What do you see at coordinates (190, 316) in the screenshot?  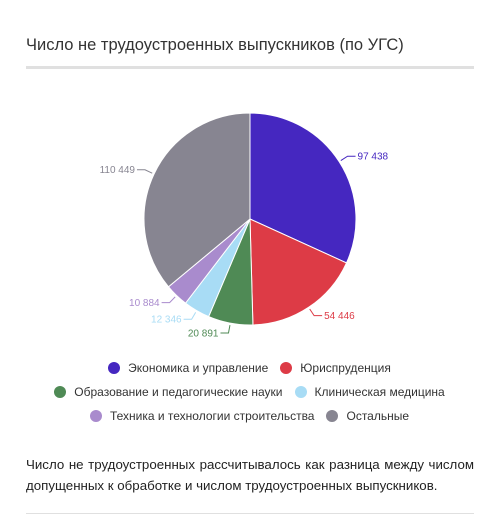 I see `leader-line-medicine` at bounding box center [190, 316].